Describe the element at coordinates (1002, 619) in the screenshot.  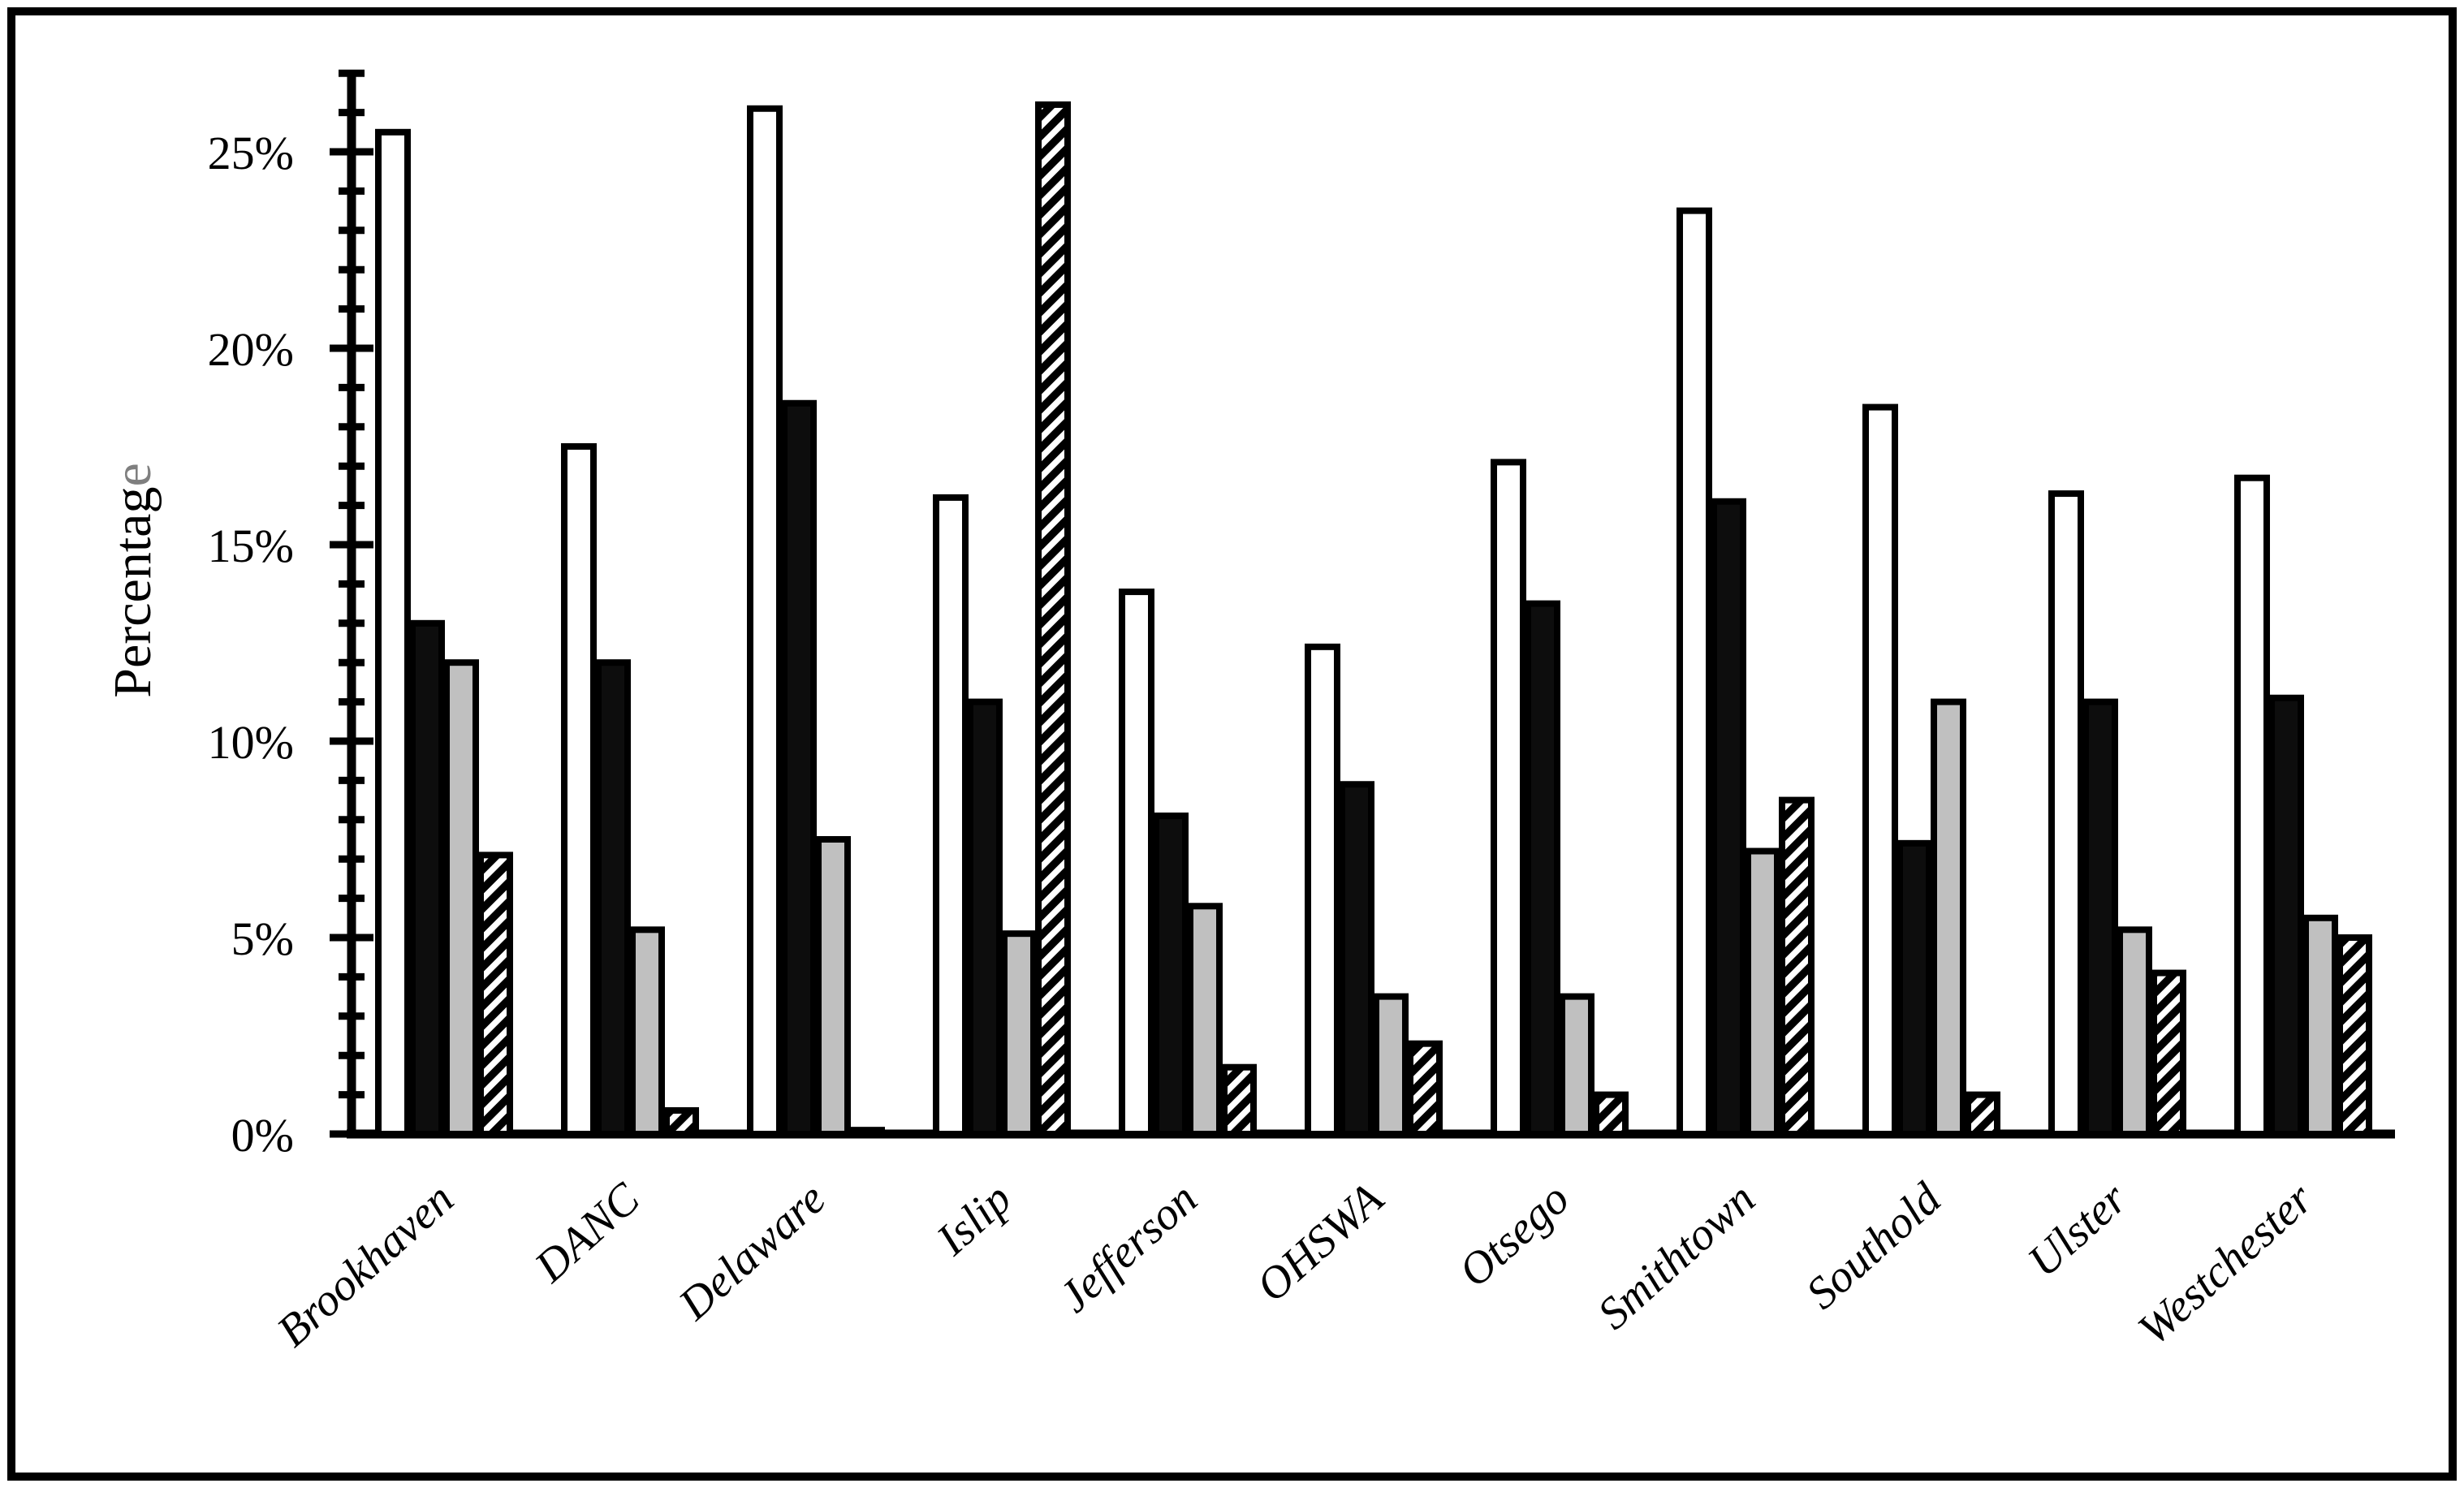
I see `bar-group-islip` at that location.